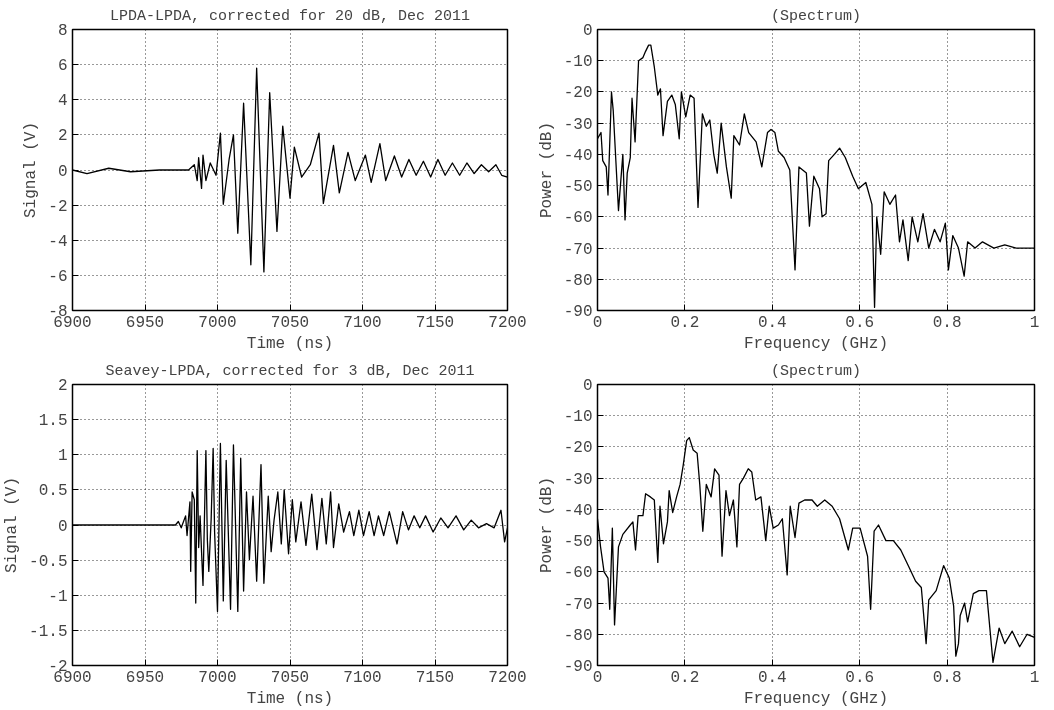 The image size is (1054, 710). I want to click on chart-title: Seavey-LPDA, corrected for 3 dB, Dec 2011, so click(290, 371).